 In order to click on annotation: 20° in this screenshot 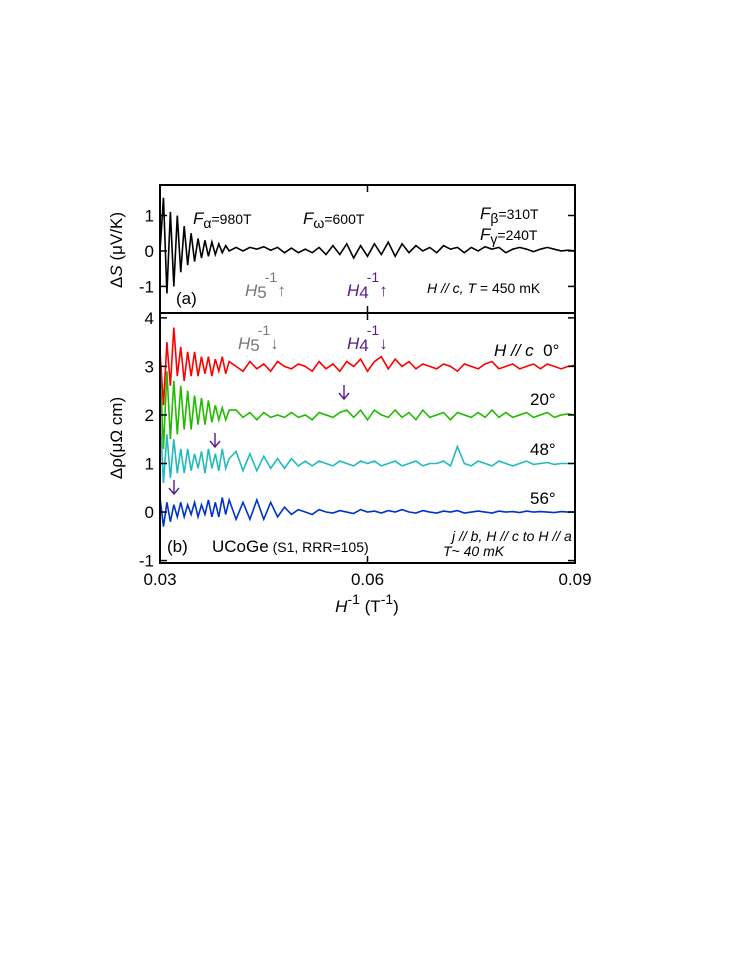, I will do `click(543, 399)`.